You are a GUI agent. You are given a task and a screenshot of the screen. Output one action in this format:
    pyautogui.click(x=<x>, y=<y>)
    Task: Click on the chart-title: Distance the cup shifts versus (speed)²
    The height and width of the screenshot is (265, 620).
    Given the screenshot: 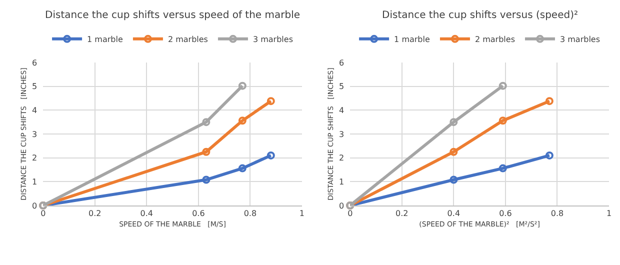 What is the action you would take?
    pyautogui.click(x=480, y=15)
    